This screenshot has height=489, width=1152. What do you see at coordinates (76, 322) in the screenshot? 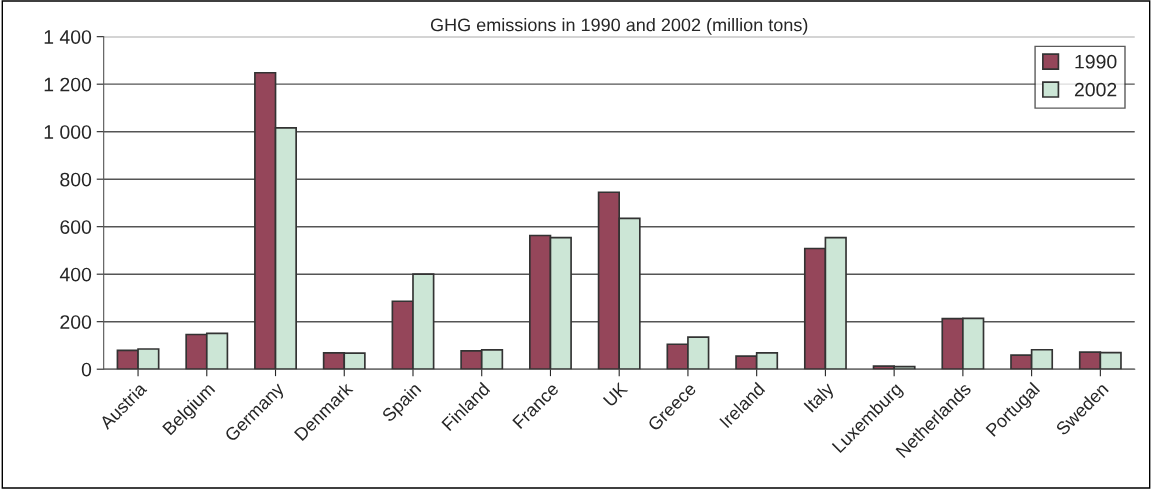
I see `y-tick-label: 200` at bounding box center [76, 322].